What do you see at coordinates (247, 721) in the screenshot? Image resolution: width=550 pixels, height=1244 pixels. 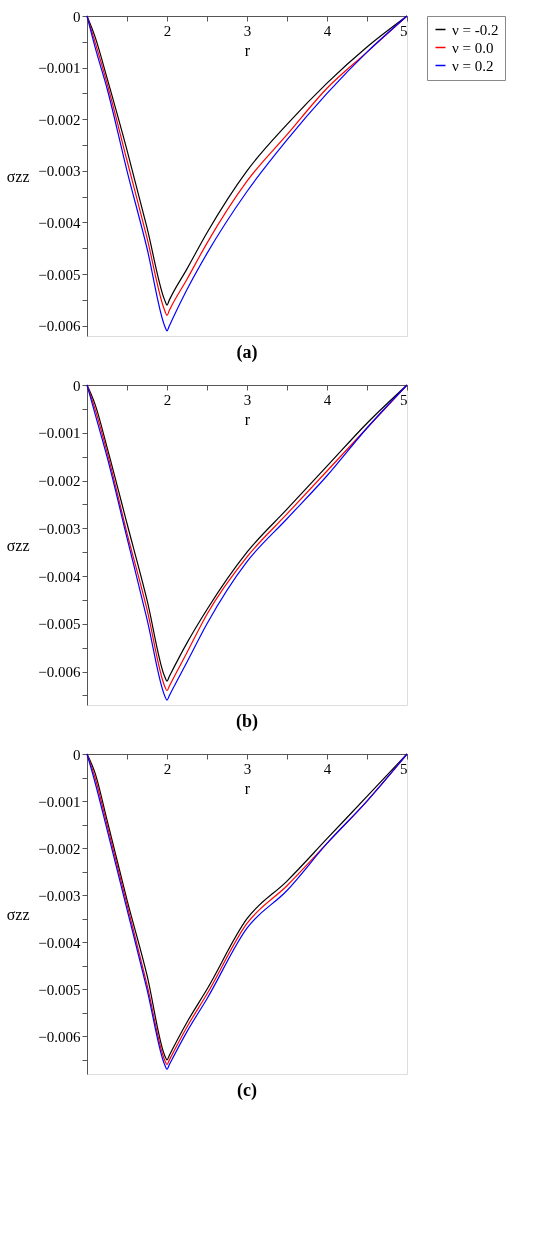 I see `text: (b)` at bounding box center [247, 721].